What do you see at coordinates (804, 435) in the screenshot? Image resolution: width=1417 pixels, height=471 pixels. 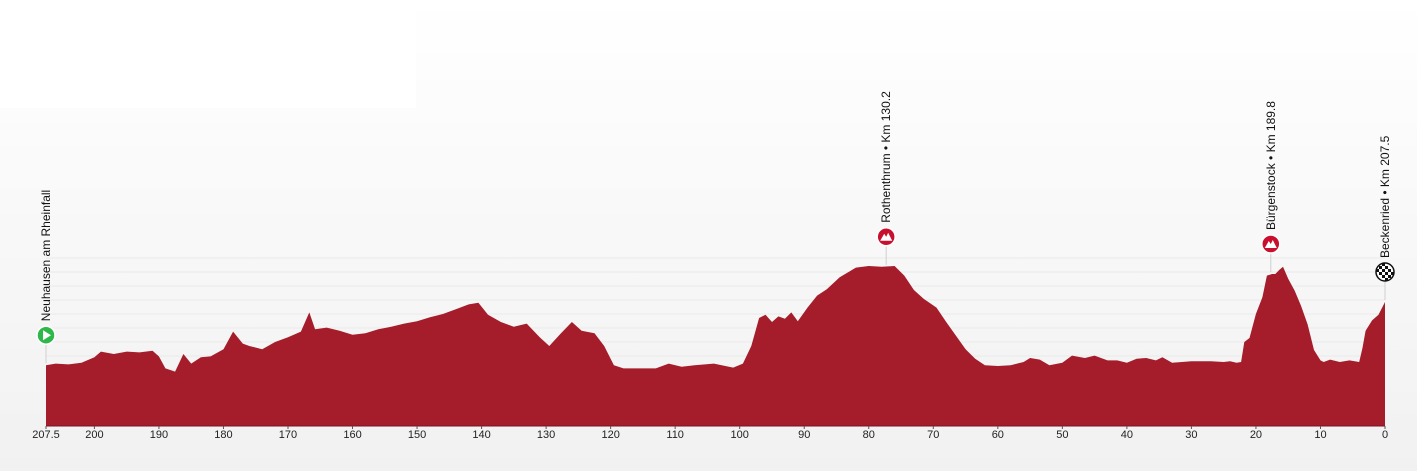 I see `x-tick-label: 90` at bounding box center [804, 435].